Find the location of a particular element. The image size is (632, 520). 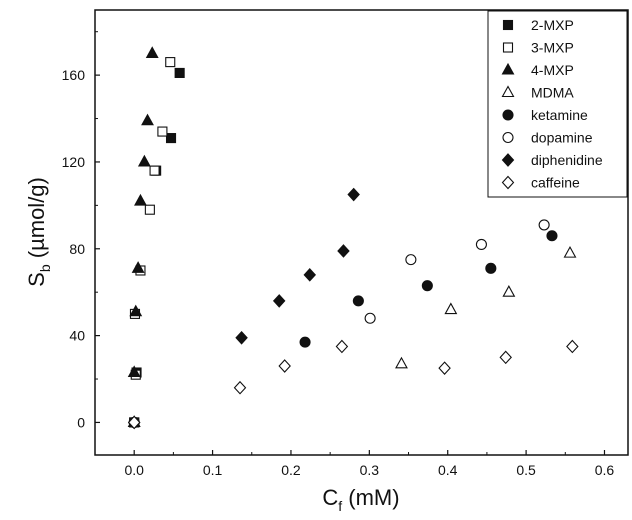

legend-label: ketamine is located at coordinates (559, 115).